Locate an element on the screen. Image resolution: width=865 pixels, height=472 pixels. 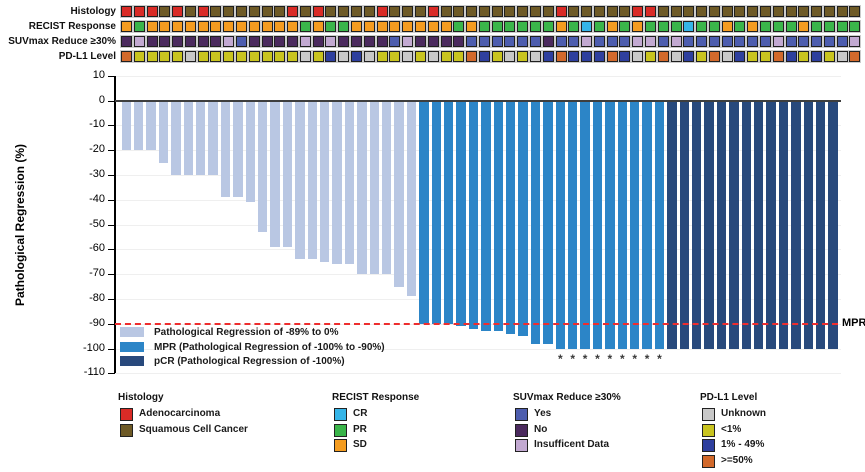
bottom-legend-item-0-1: Squamous Cell Cancer is located at coordinates (183, 431).